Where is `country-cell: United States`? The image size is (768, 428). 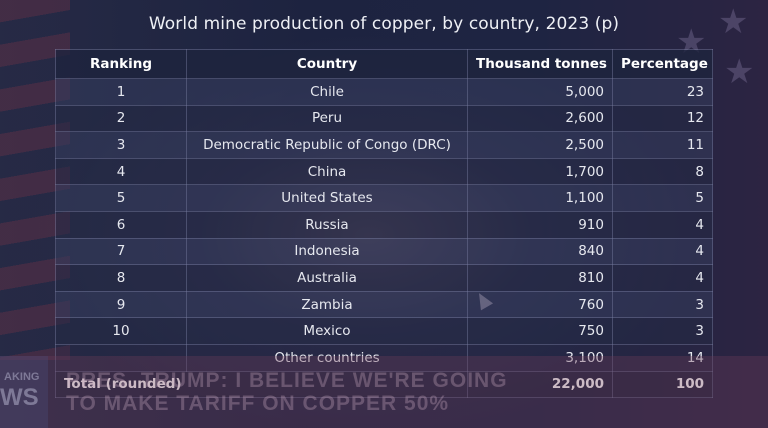 country-cell: United States is located at coordinates (327, 198).